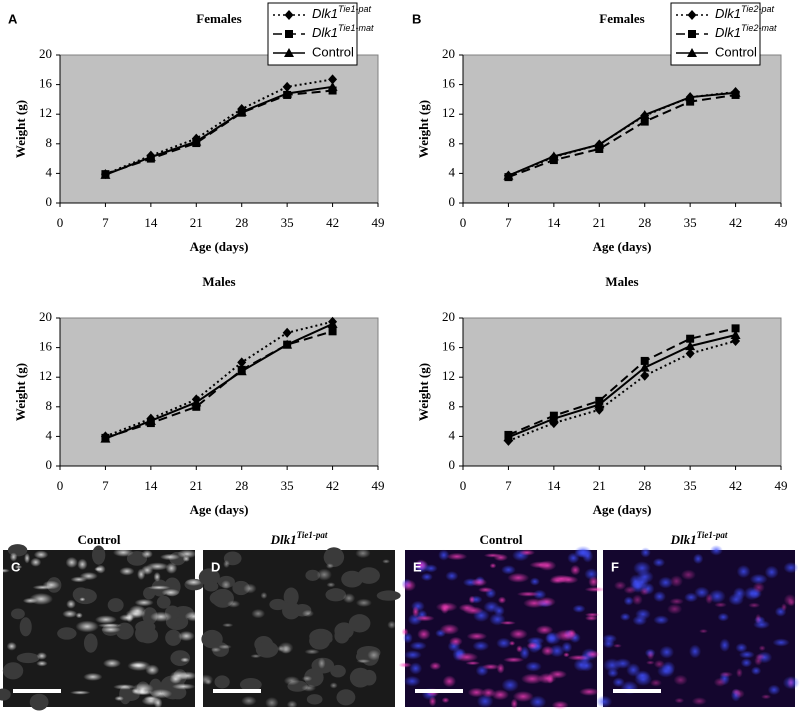  I want to click on panel-label: Dlk1Tie1-pat, so click(299, 538).